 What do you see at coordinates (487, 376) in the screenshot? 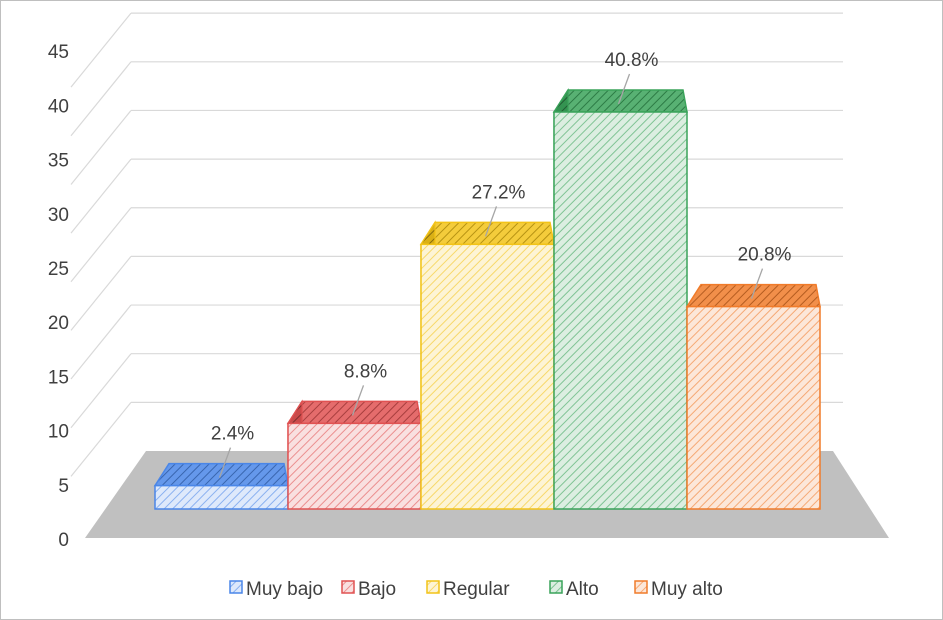
I see `bar-front-regular` at bounding box center [487, 376].